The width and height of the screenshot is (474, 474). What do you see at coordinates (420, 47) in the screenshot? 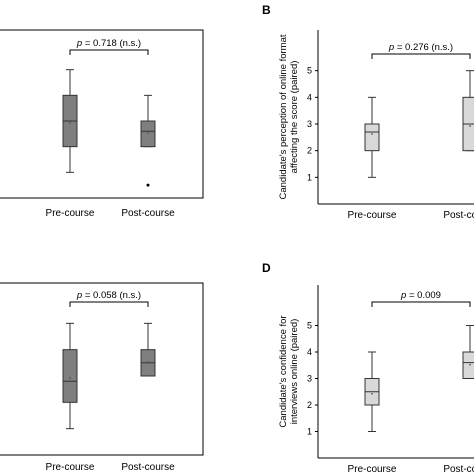
I see `p-value-annotation: p = 0.276 (n.s.)` at bounding box center [420, 47].